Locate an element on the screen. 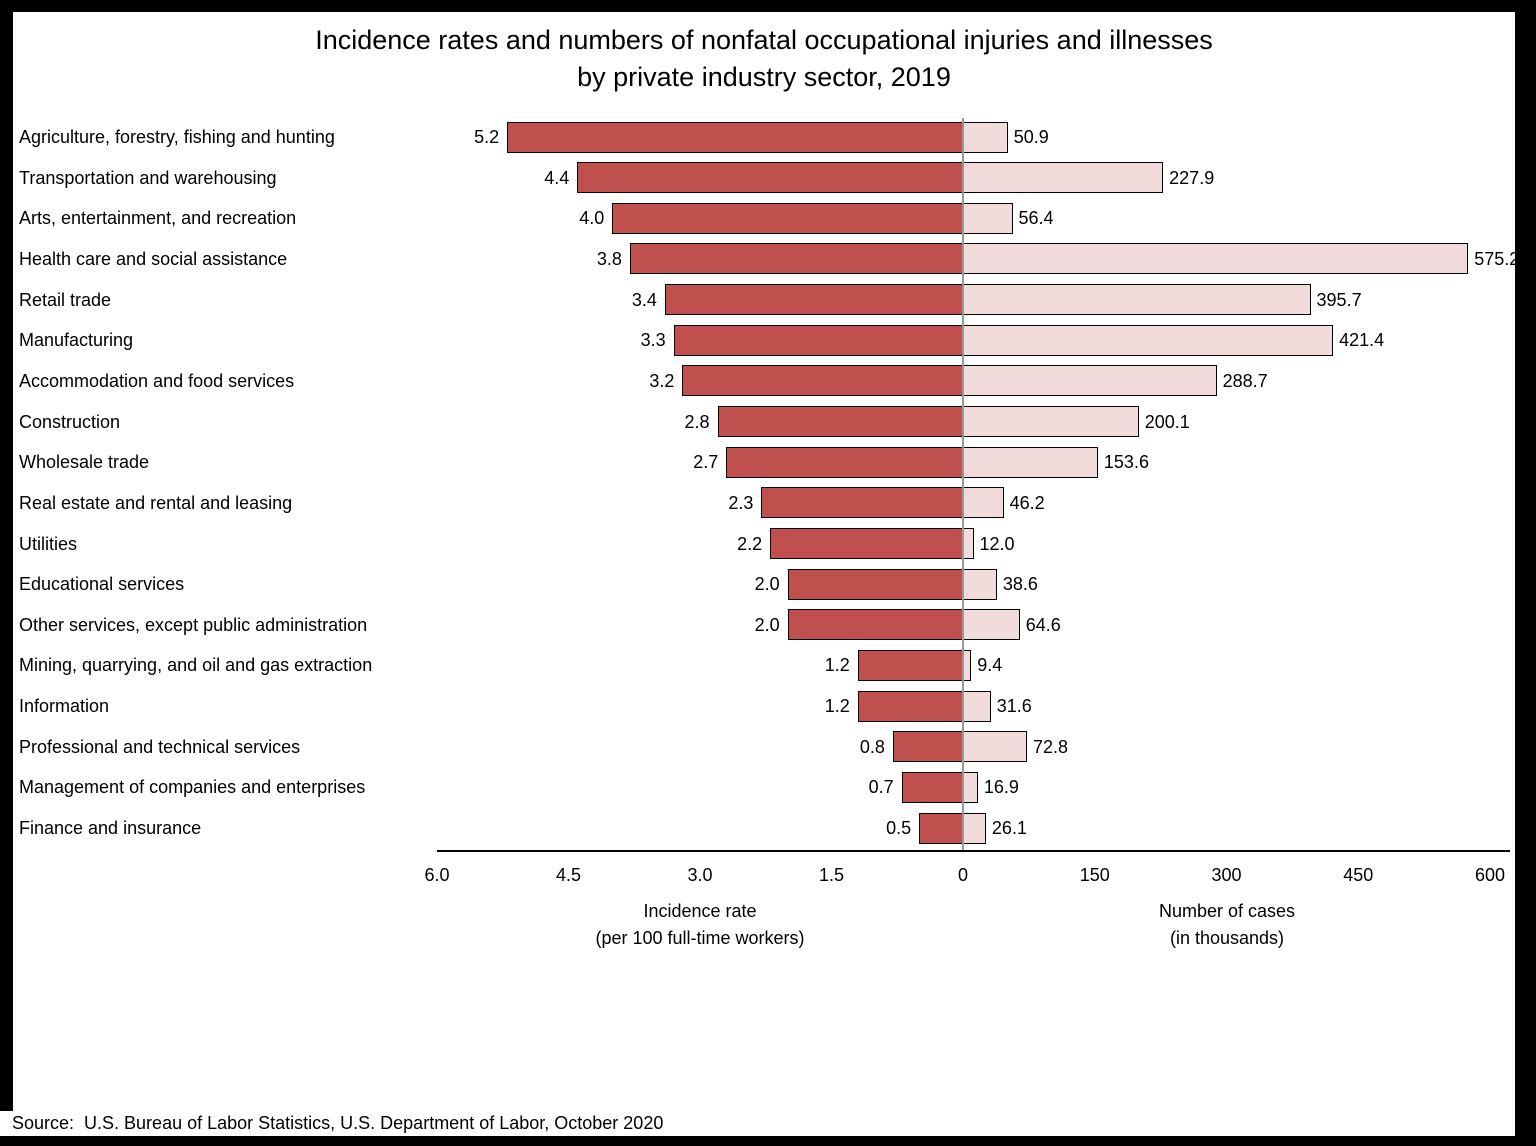 Image resolution: width=1536 pixels, height=1146 pixels. category-label: Transportation and warehousing is located at coordinates (148, 177).